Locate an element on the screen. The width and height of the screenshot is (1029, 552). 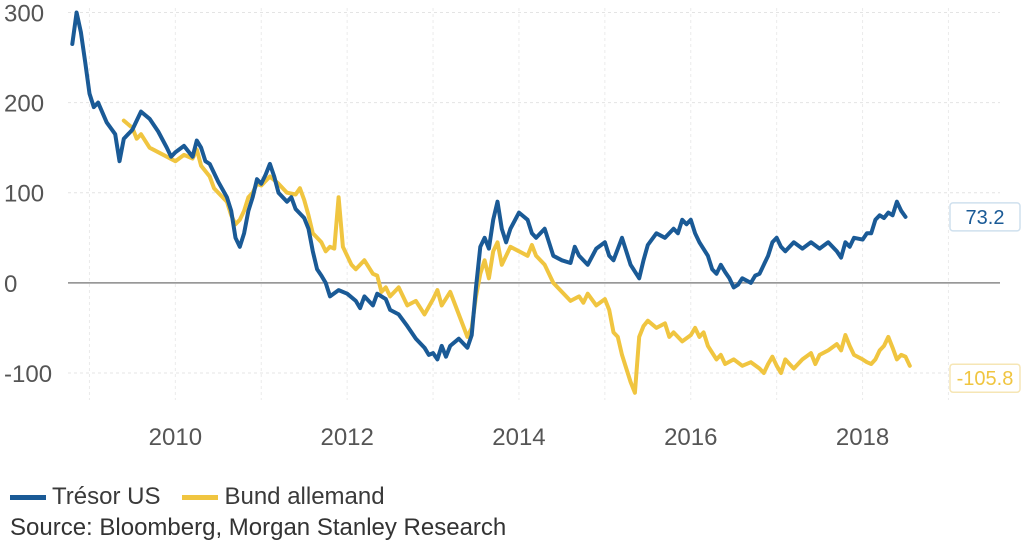
legend-swatch-tresor-us is located at coordinates (28, 497).